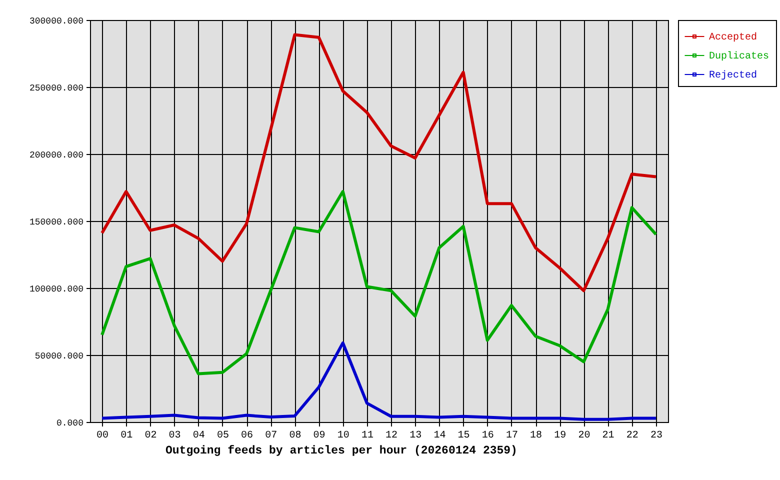 This screenshot has height=480, width=780. Describe the element at coordinates (56, 89) in the screenshot. I see `y-tick-label: 250000.000` at that location.